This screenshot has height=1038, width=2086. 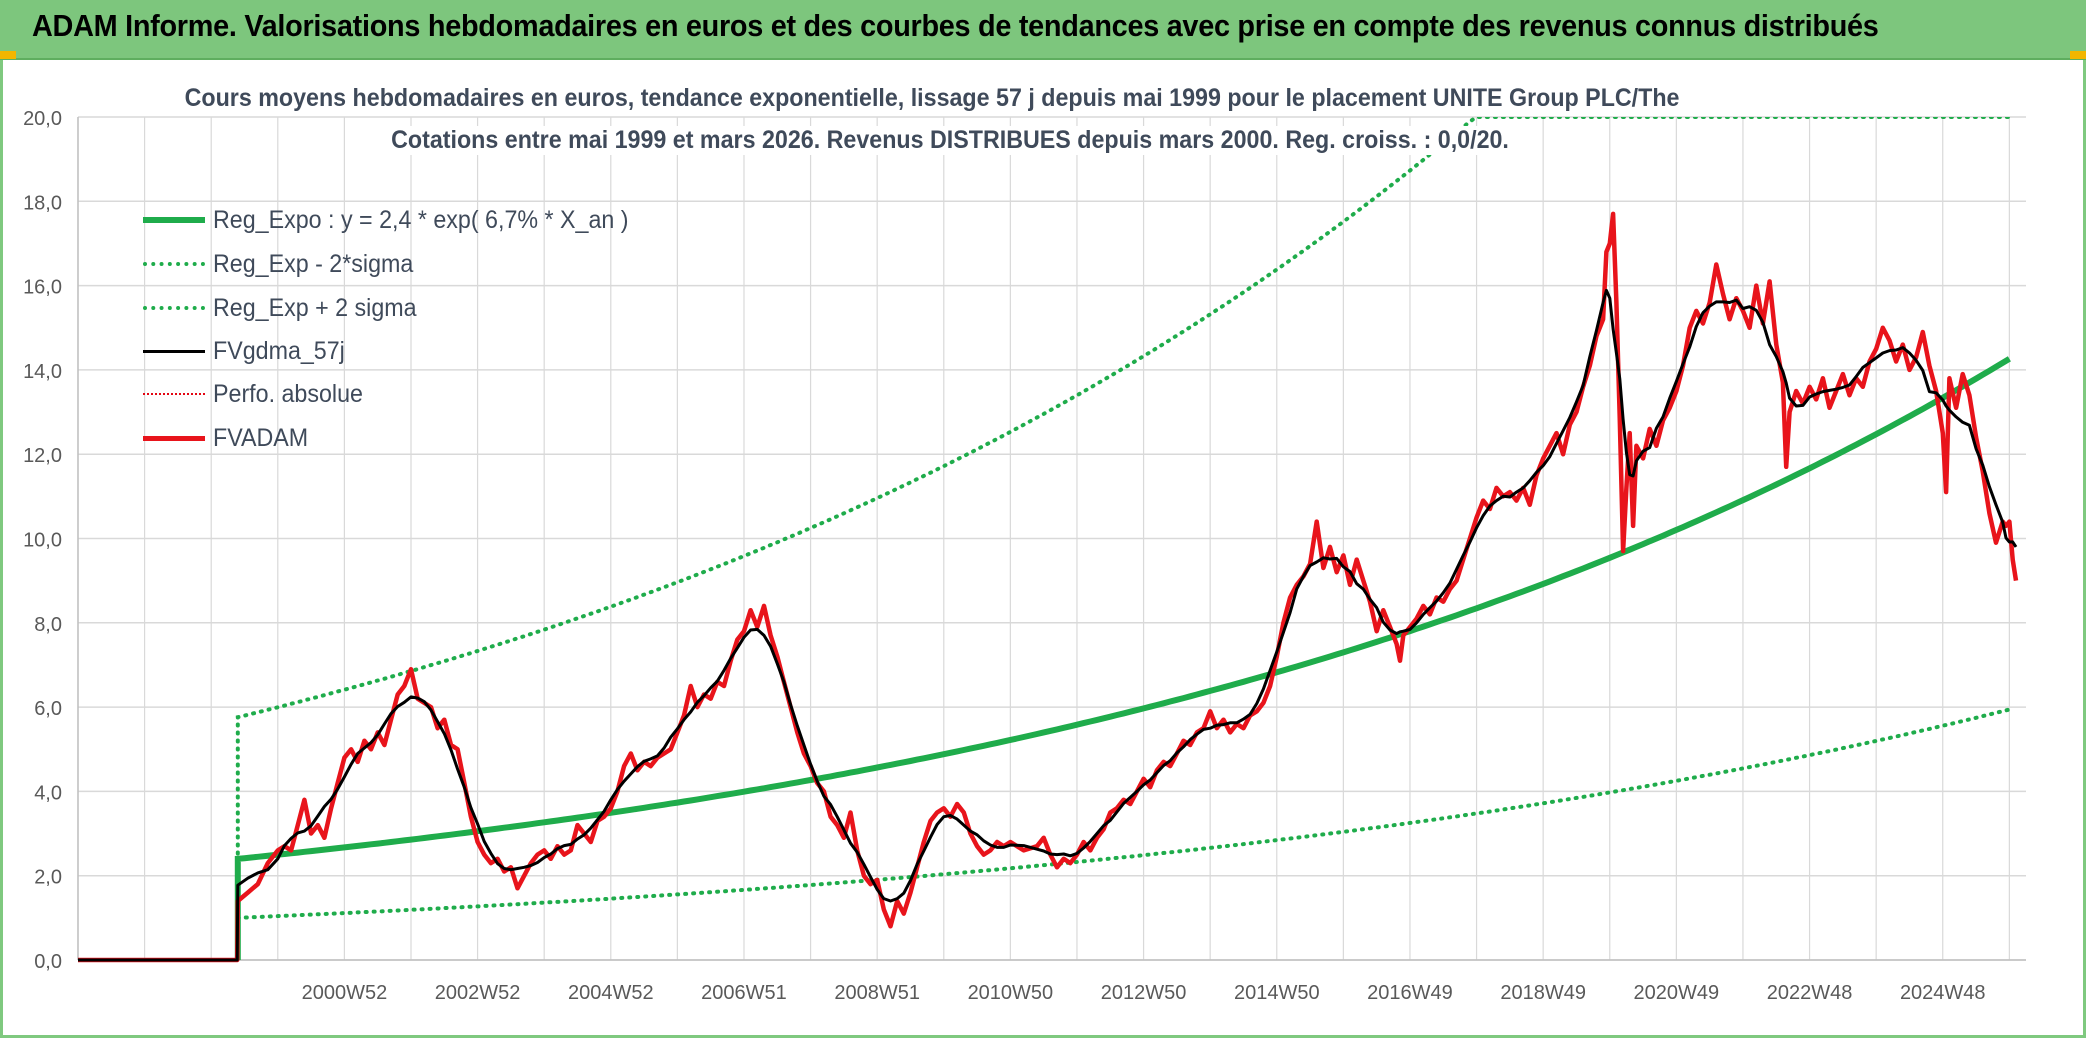 I want to click on legend-item-fvadam: FVADAM, so click(x=229, y=438).